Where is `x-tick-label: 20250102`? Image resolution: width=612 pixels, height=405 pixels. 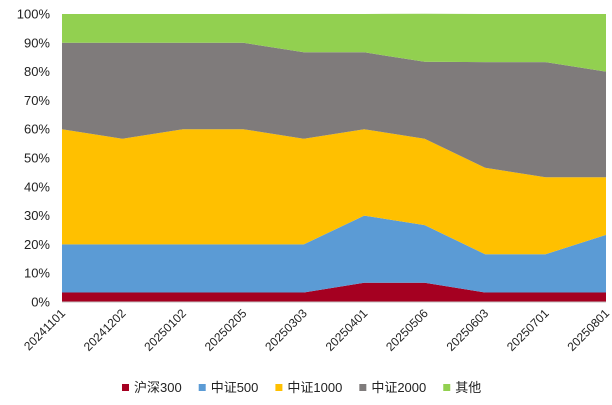 x-tick-label: 20250102 is located at coordinates (165, 330).